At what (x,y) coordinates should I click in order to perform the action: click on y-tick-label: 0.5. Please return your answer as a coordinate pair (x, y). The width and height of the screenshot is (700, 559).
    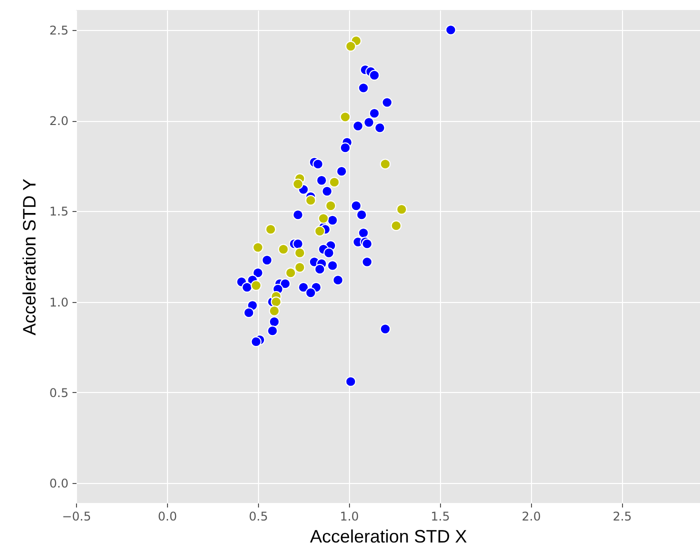
    Looking at the image, I should click on (58, 393).